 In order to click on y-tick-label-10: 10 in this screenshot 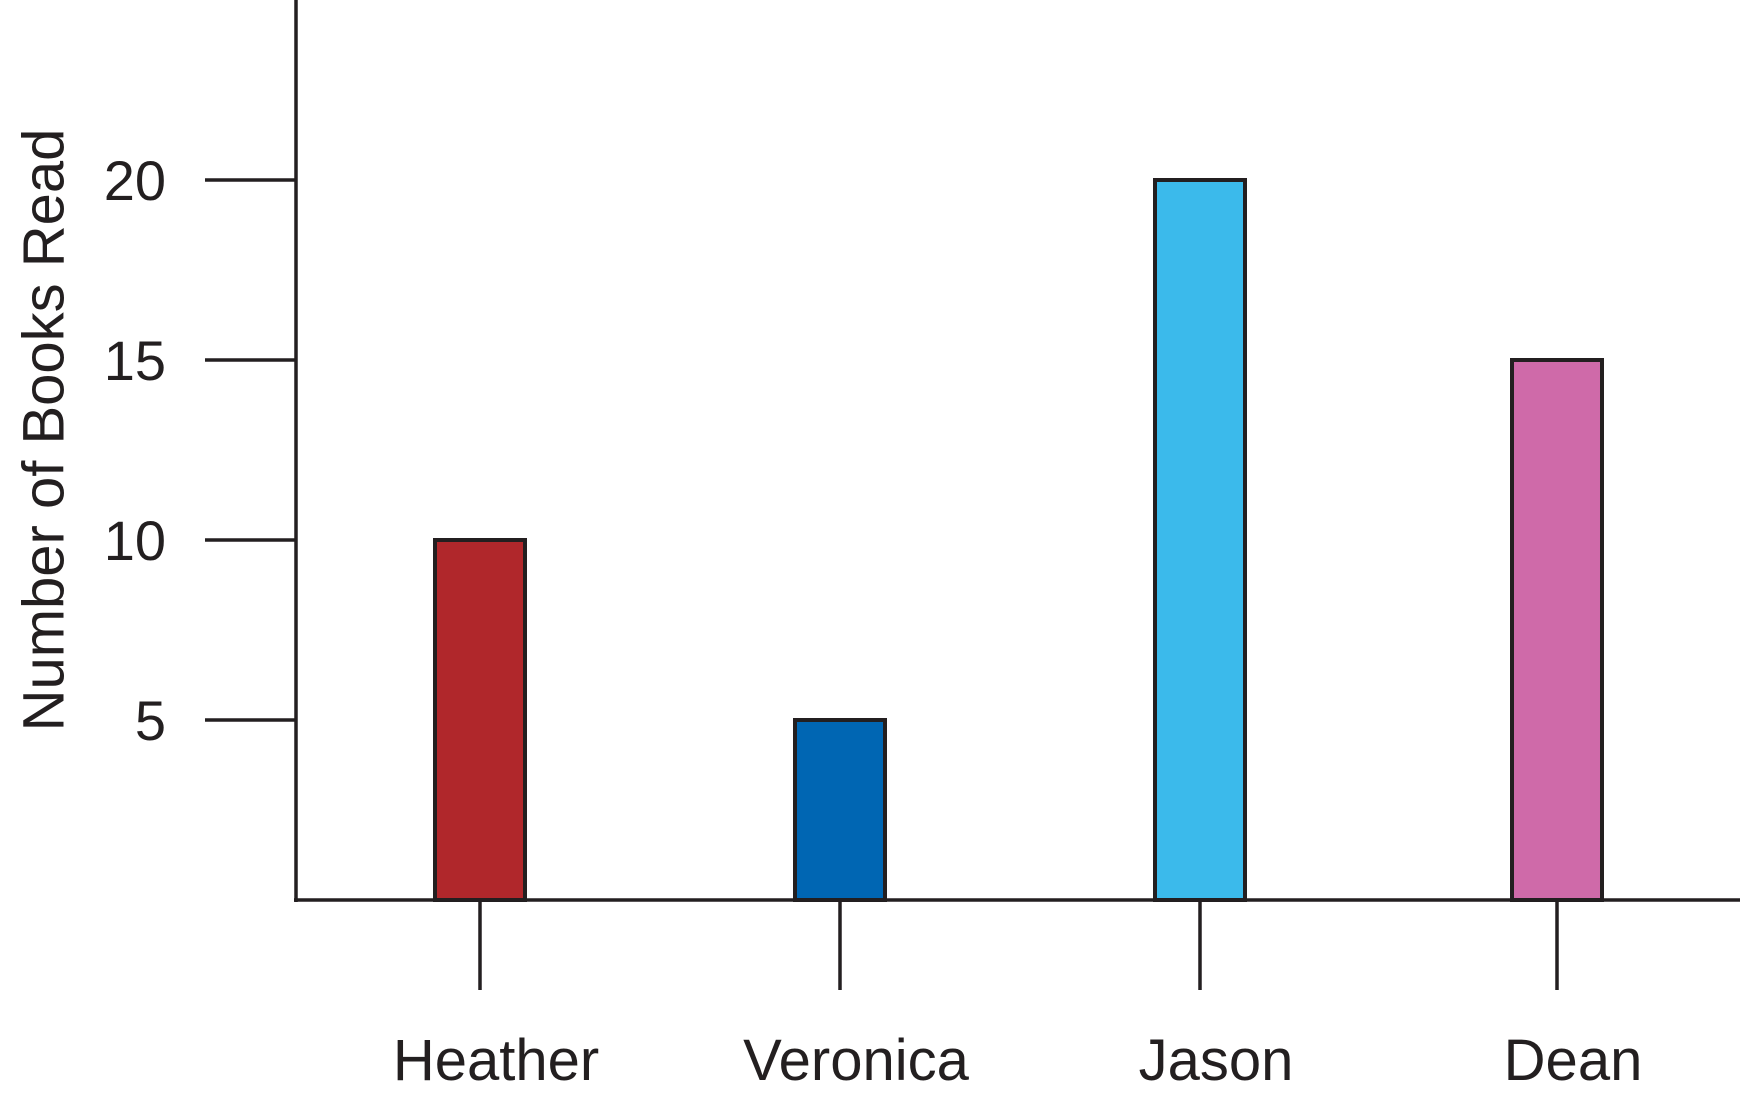, I will do `click(135, 540)`.